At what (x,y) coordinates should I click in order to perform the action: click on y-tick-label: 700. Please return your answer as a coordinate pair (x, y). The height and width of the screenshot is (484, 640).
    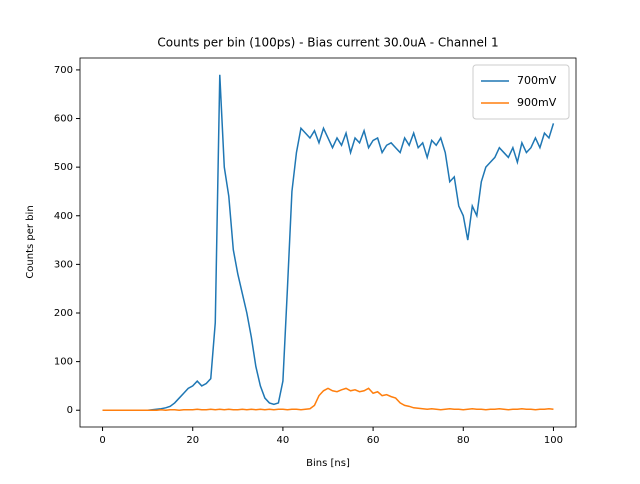
    Looking at the image, I should click on (63, 70).